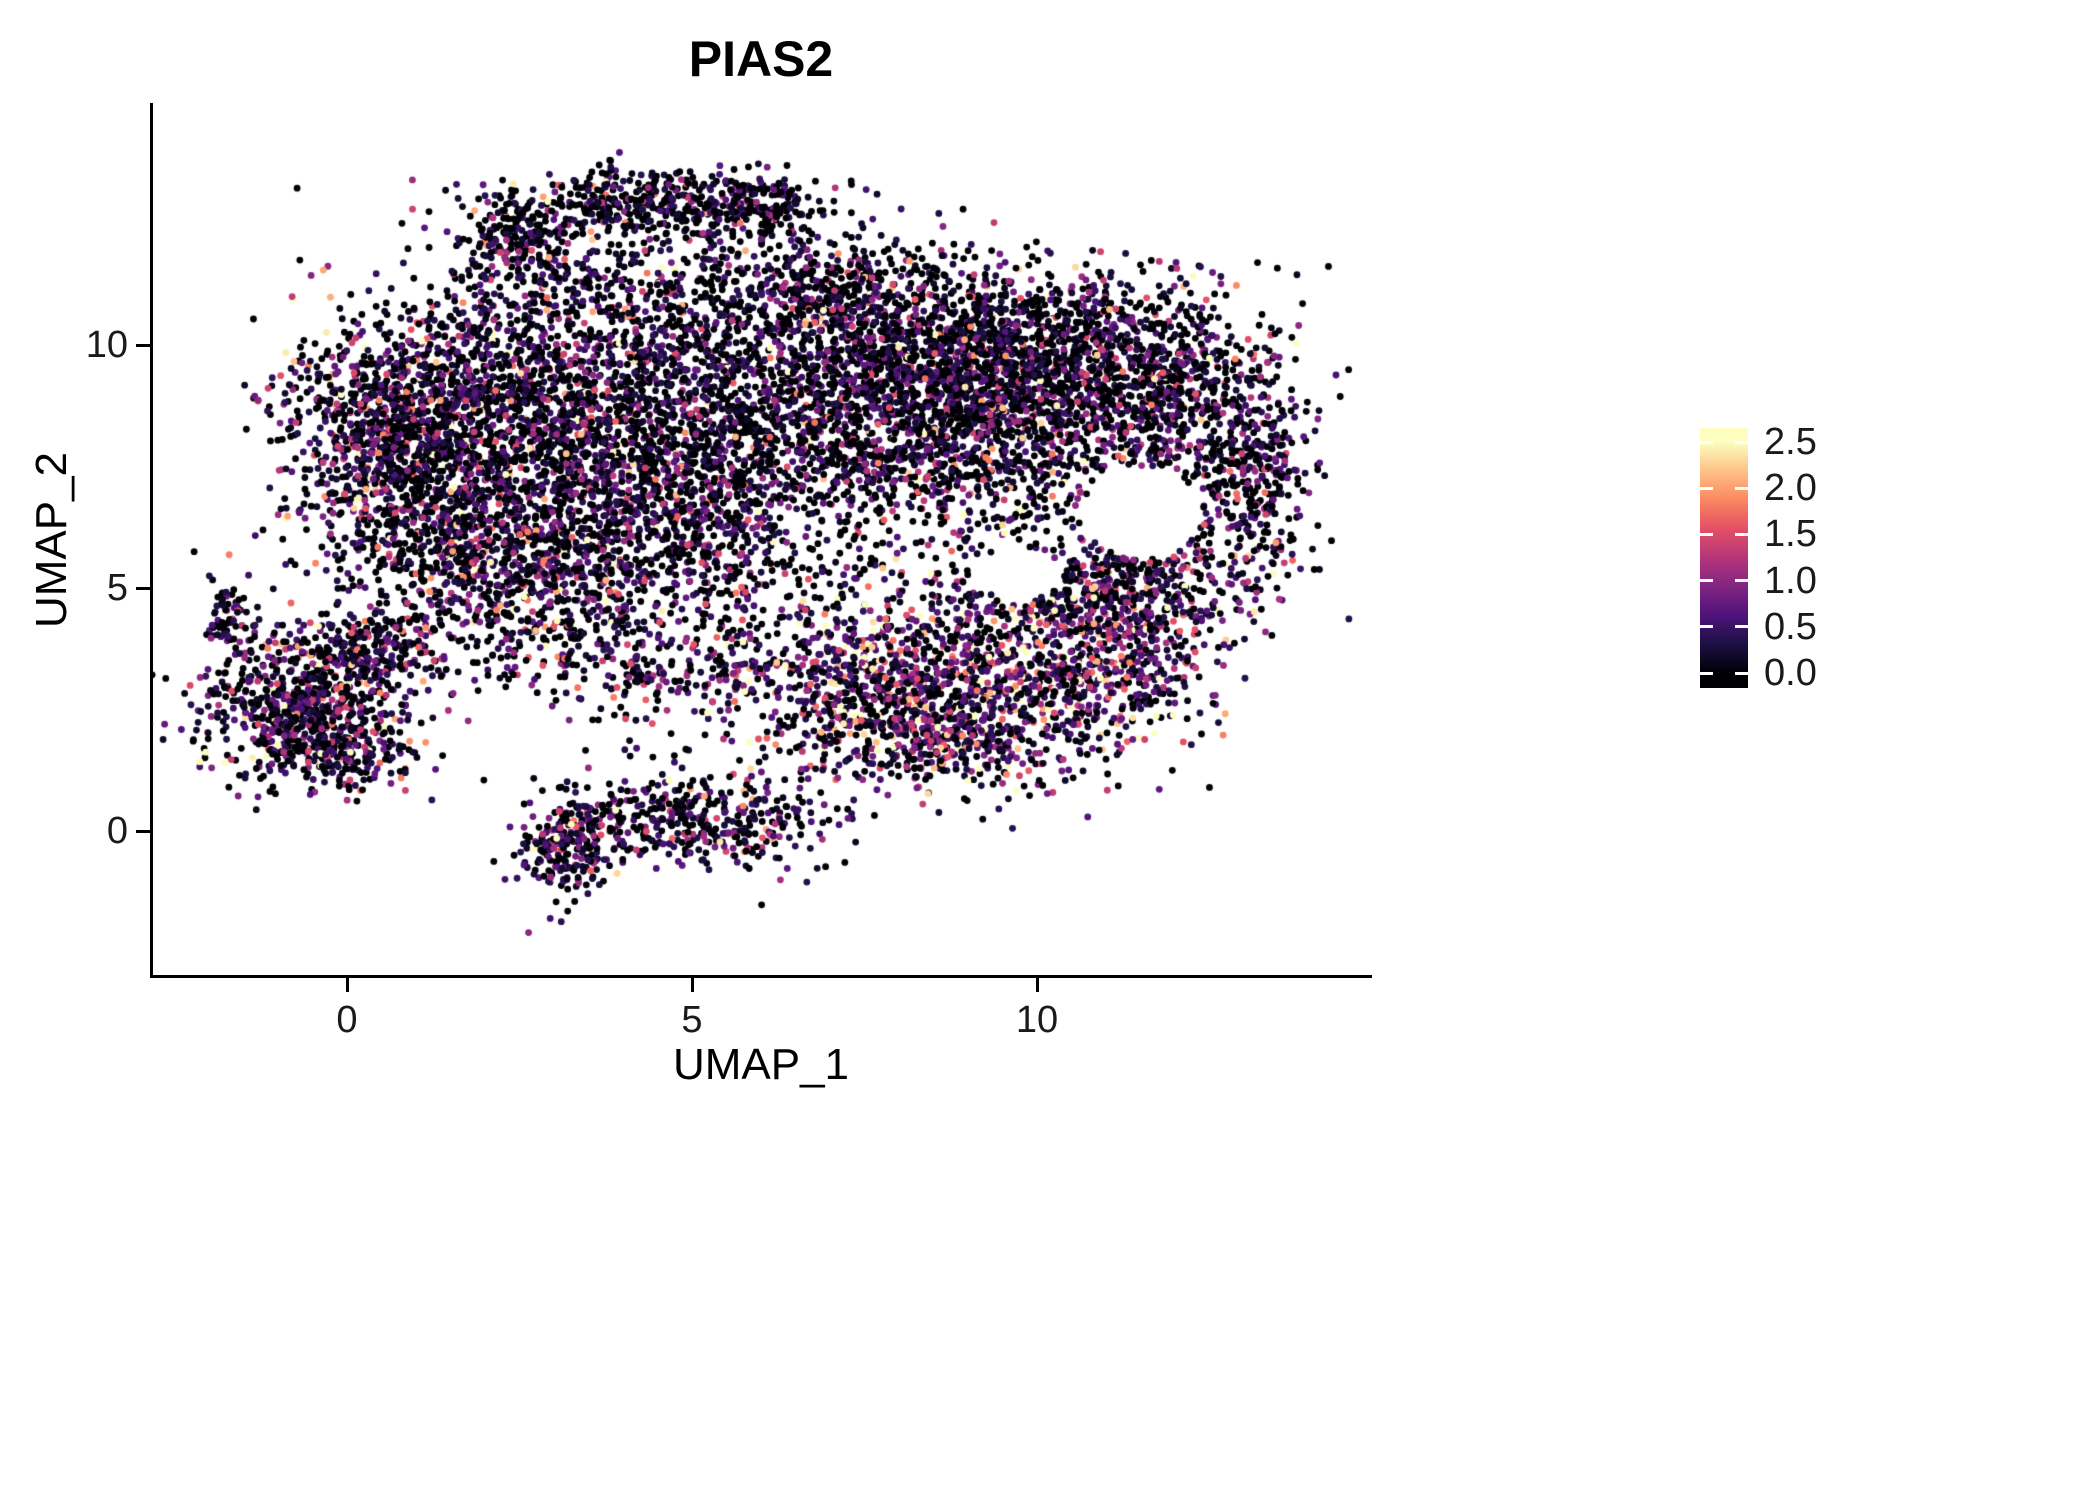 The image size is (2100, 1500). I want to click on colorbar-tick-label: 0.0, so click(1790, 673).